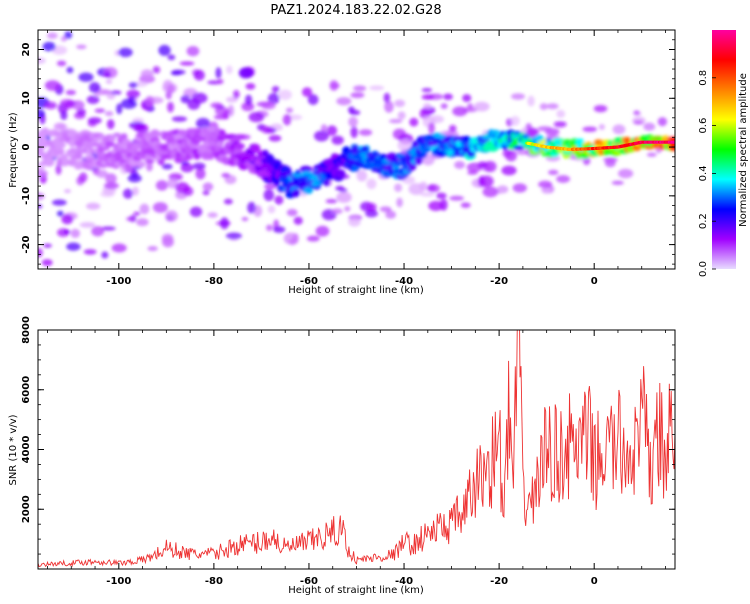 The width and height of the screenshot is (750, 604). What do you see at coordinates (499, 281) in the screenshot?
I see `spectrogram-x-tick-label: -20` at bounding box center [499, 281].